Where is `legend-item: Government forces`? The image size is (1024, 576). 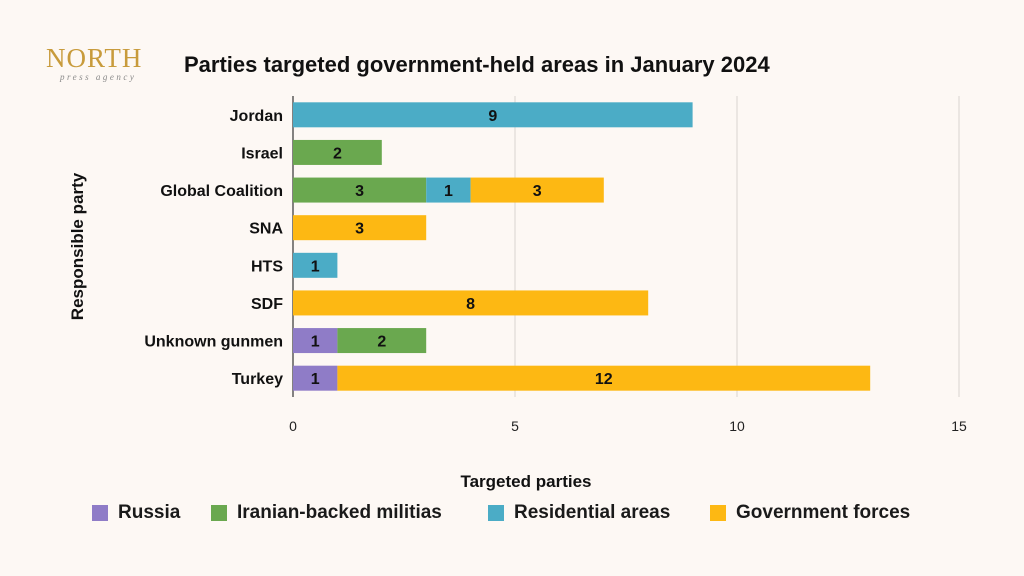 legend-item: Government forces is located at coordinates (810, 513).